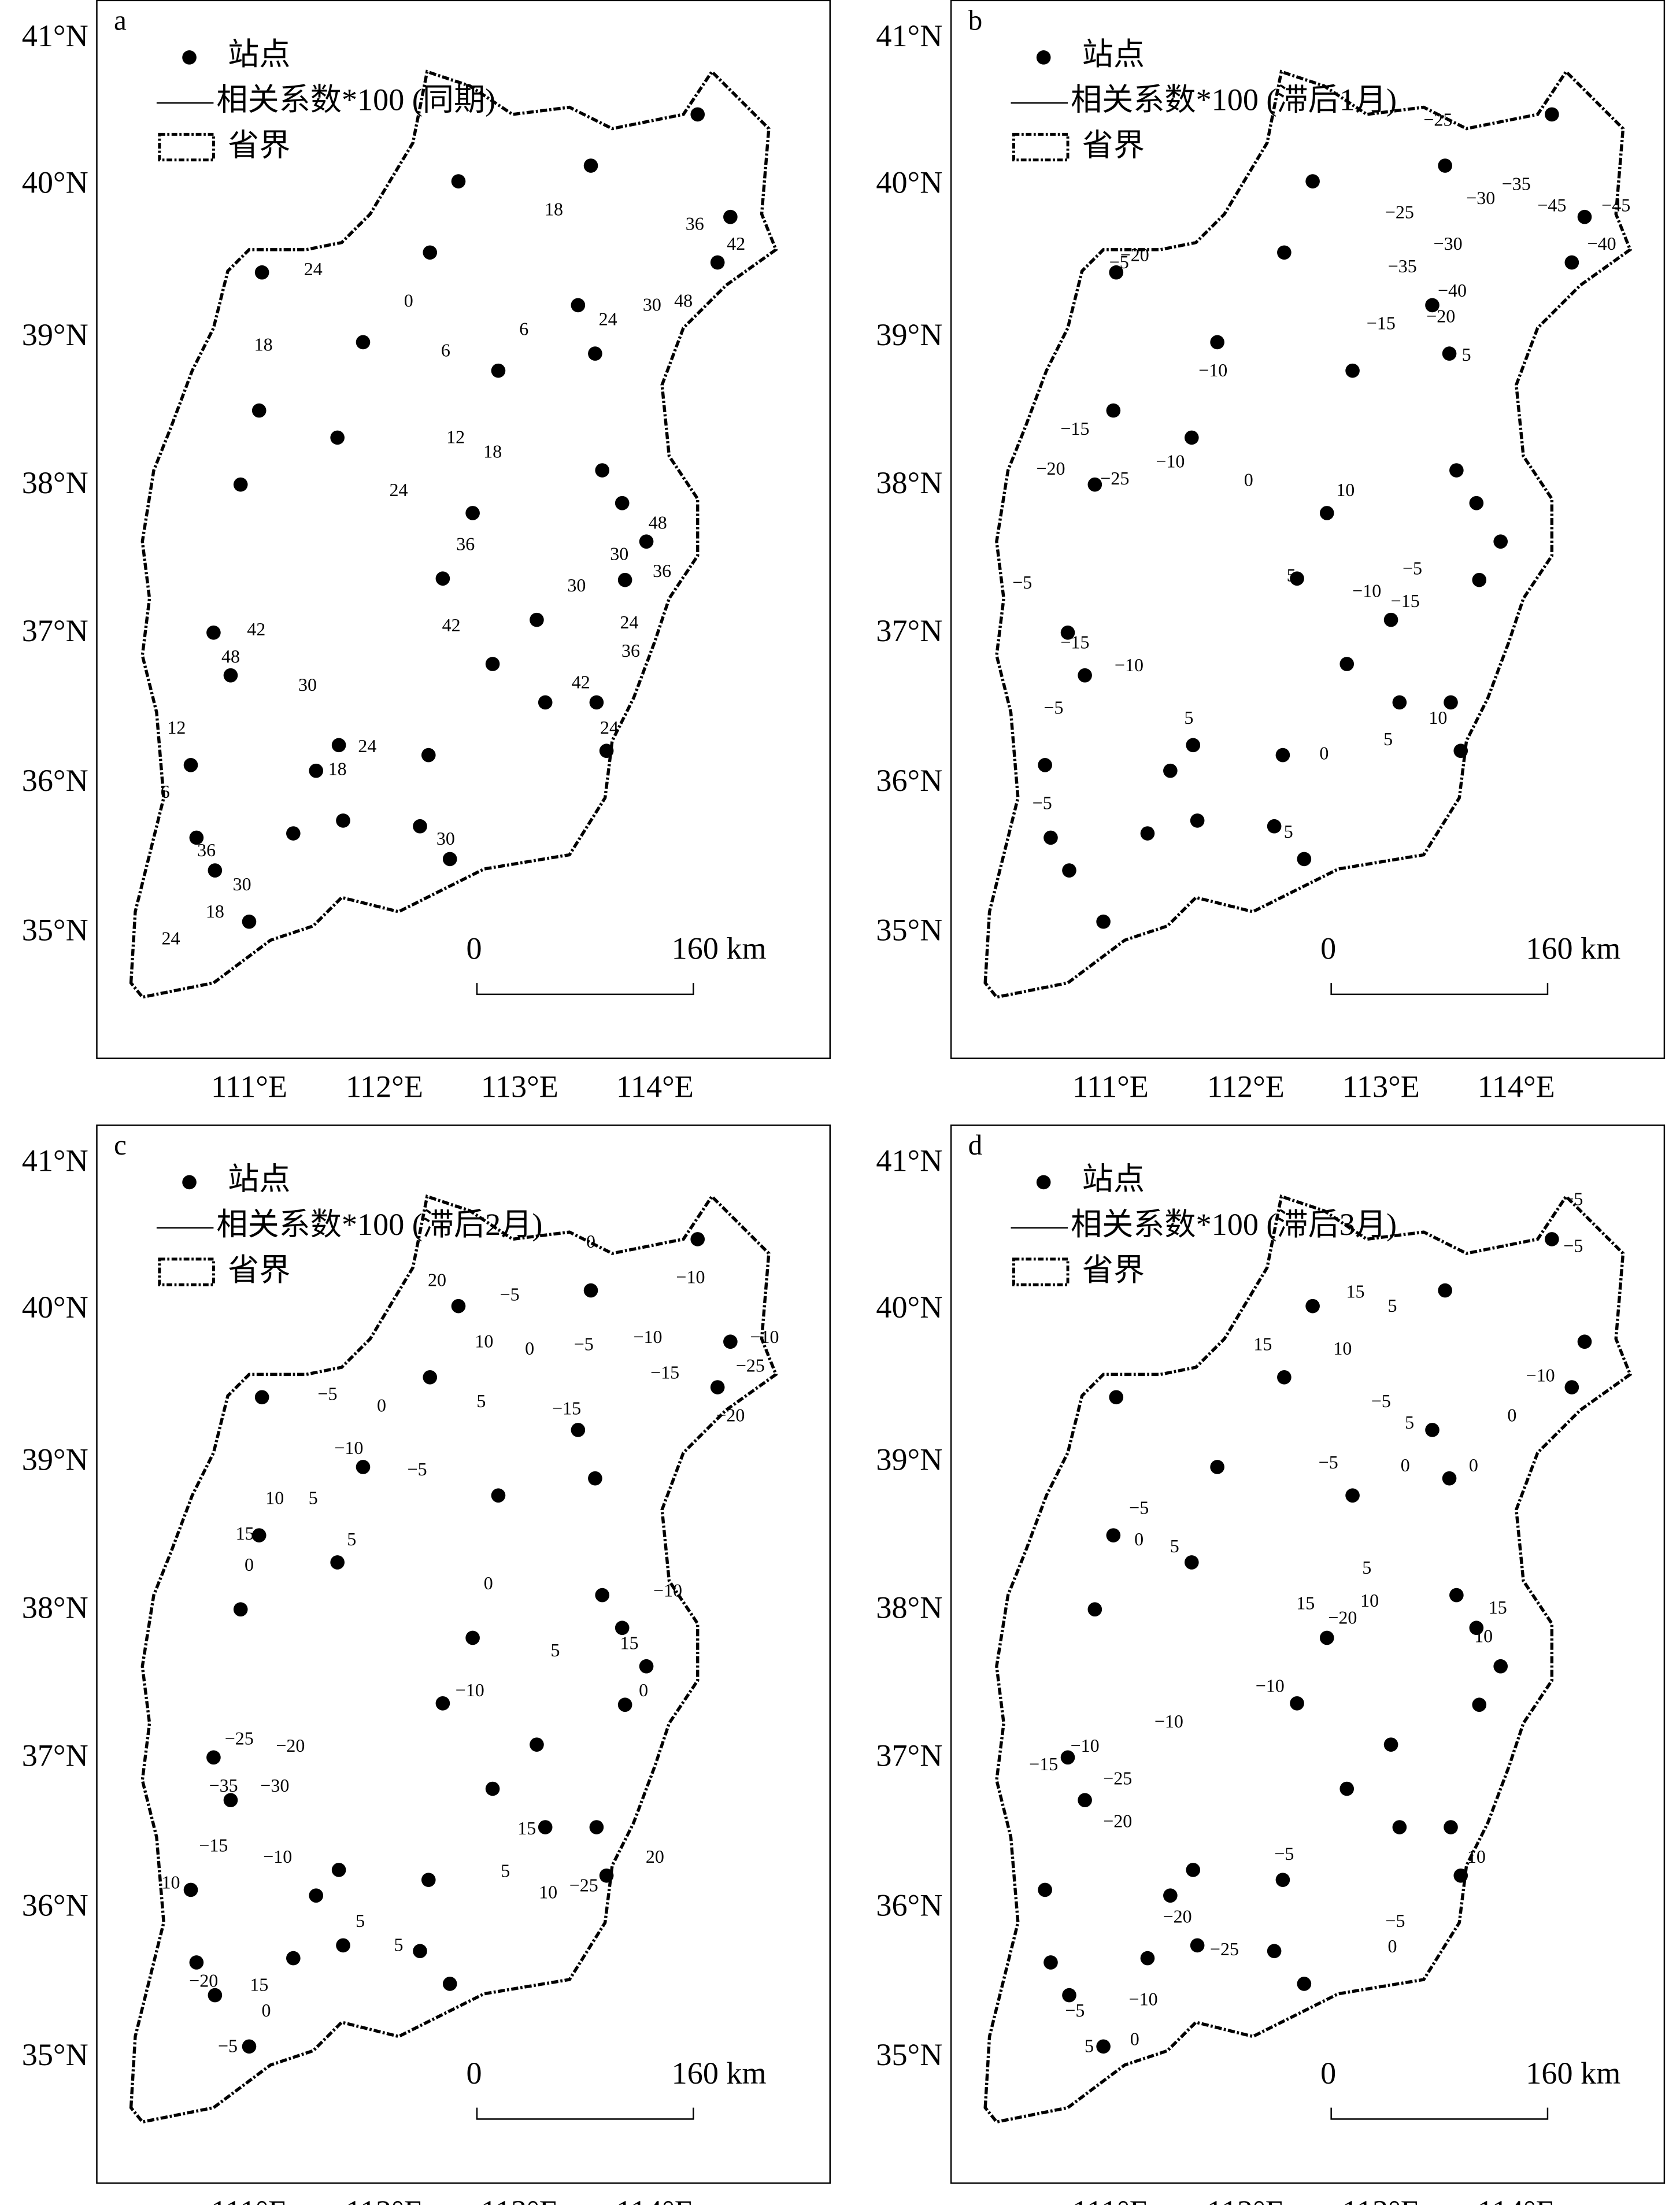 This screenshot has height=2205, width=1680. Describe the element at coordinates (445, 349) in the screenshot. I see `contour-label: 6` at that location.